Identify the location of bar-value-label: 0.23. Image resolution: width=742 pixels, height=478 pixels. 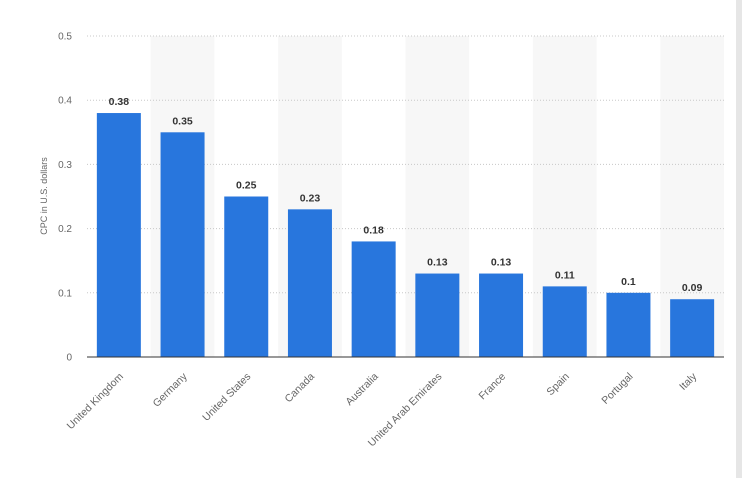
(310, 198).